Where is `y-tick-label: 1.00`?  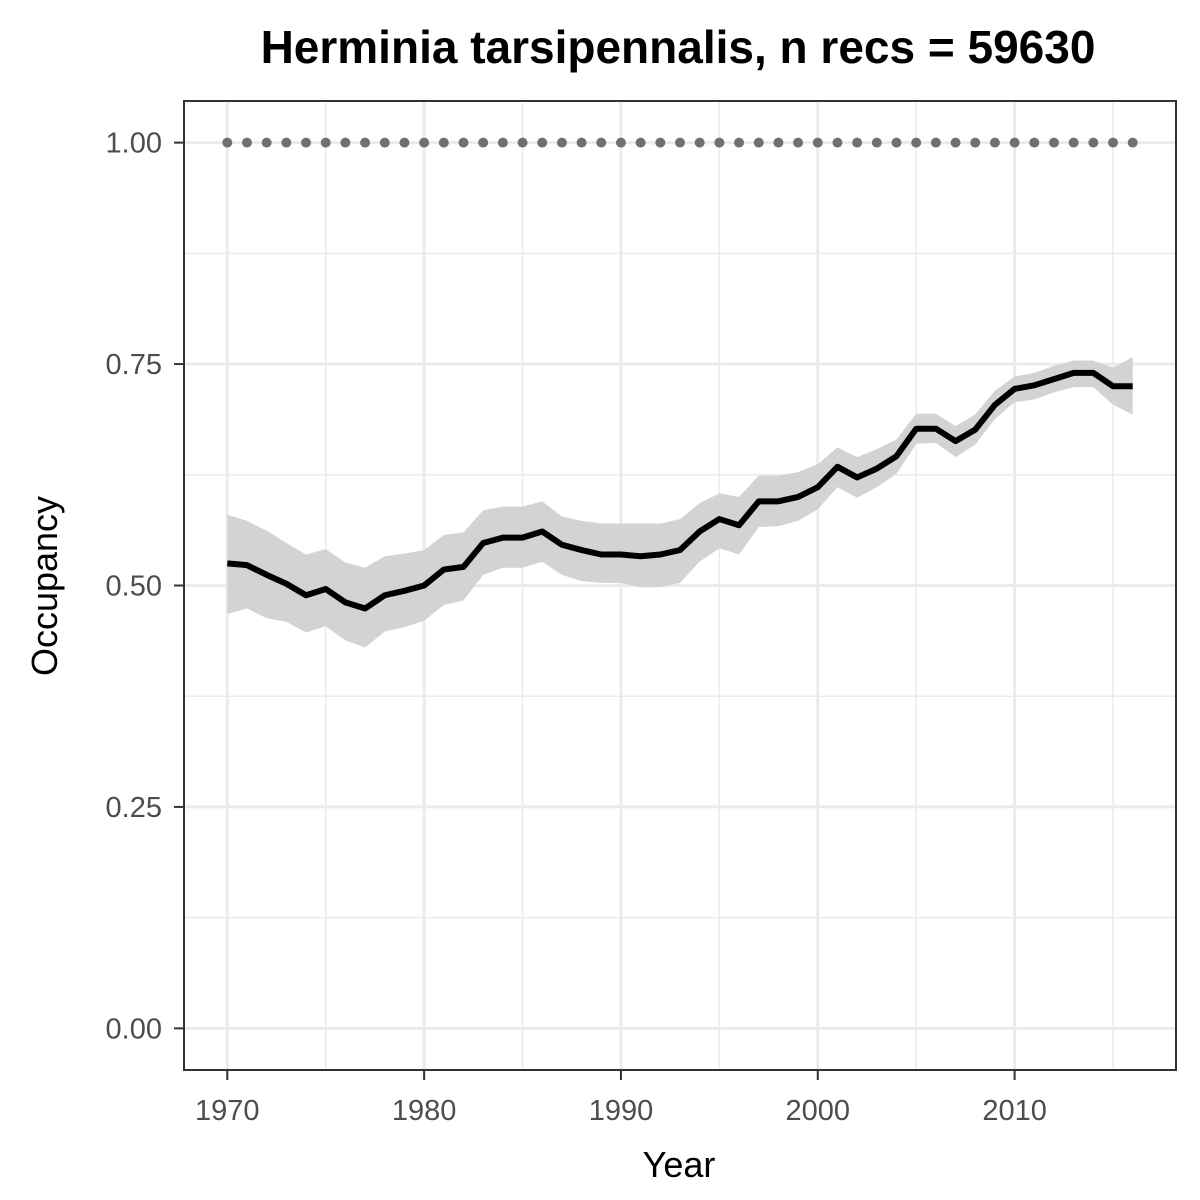
y-tick-label: 1.00 is located at coordinates (134, 144).